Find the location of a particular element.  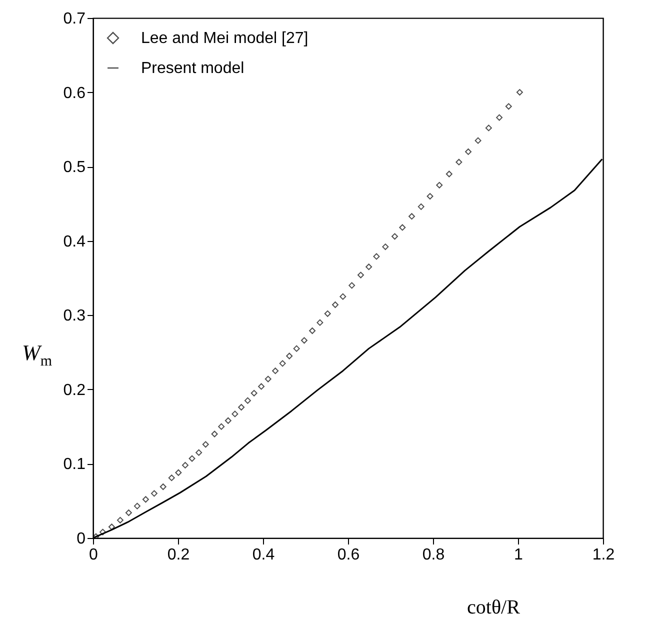

x-tick-label: 1.2 is located at coordinates (603, 555).